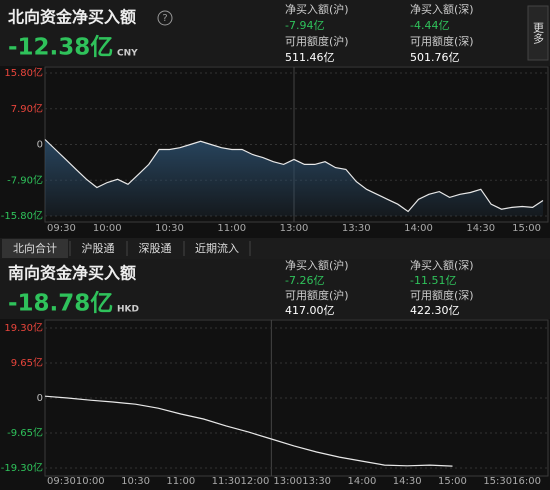 The height and width of the screenshot is (490, 550). I want to click on stat-value: 417.00亿, so click(310, 310).